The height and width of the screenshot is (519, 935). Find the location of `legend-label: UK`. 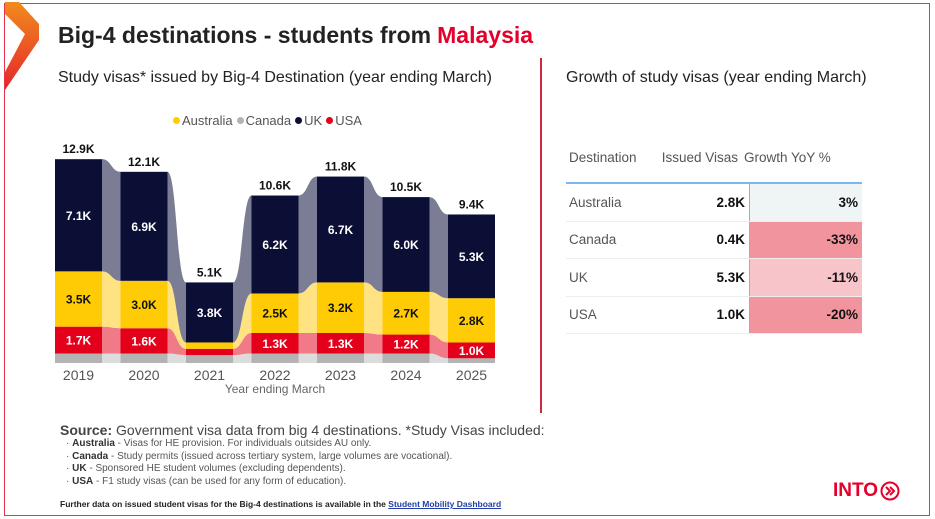

legend-label: UK is located at coordinates (313, 120).